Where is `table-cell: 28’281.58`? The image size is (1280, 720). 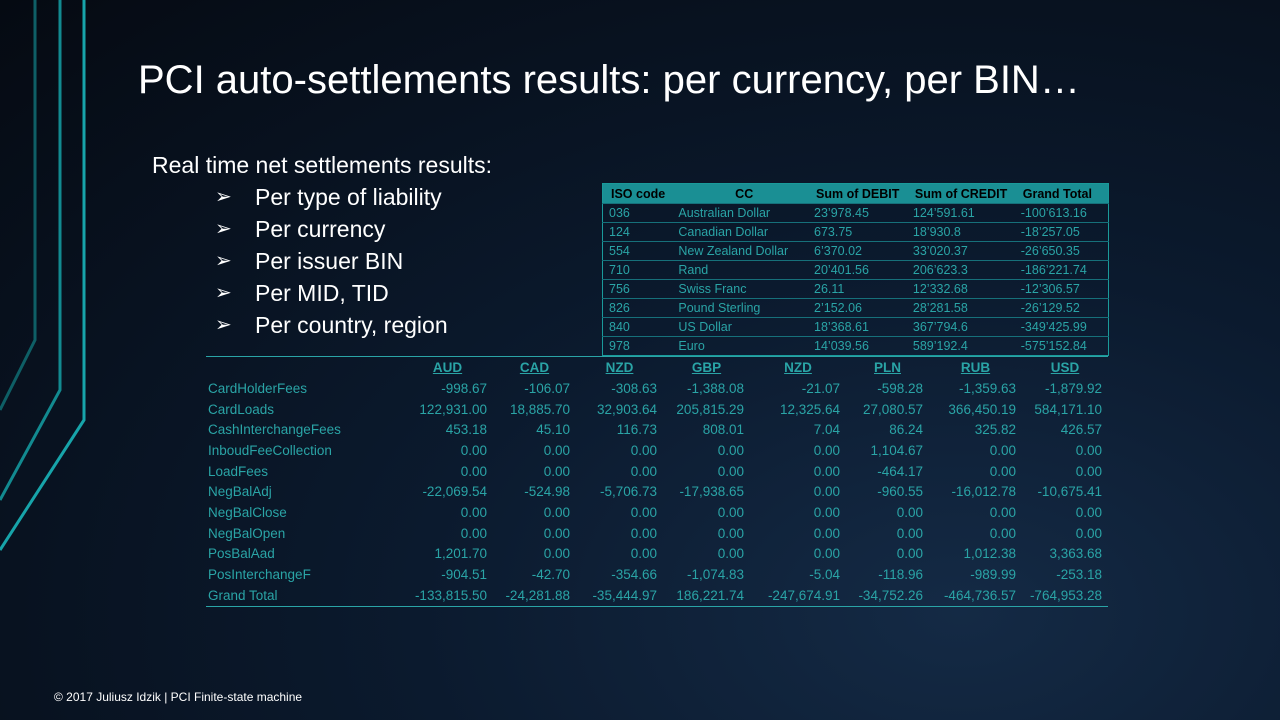 table-cell: 28’281.58 is located at coordinates (960, 308).